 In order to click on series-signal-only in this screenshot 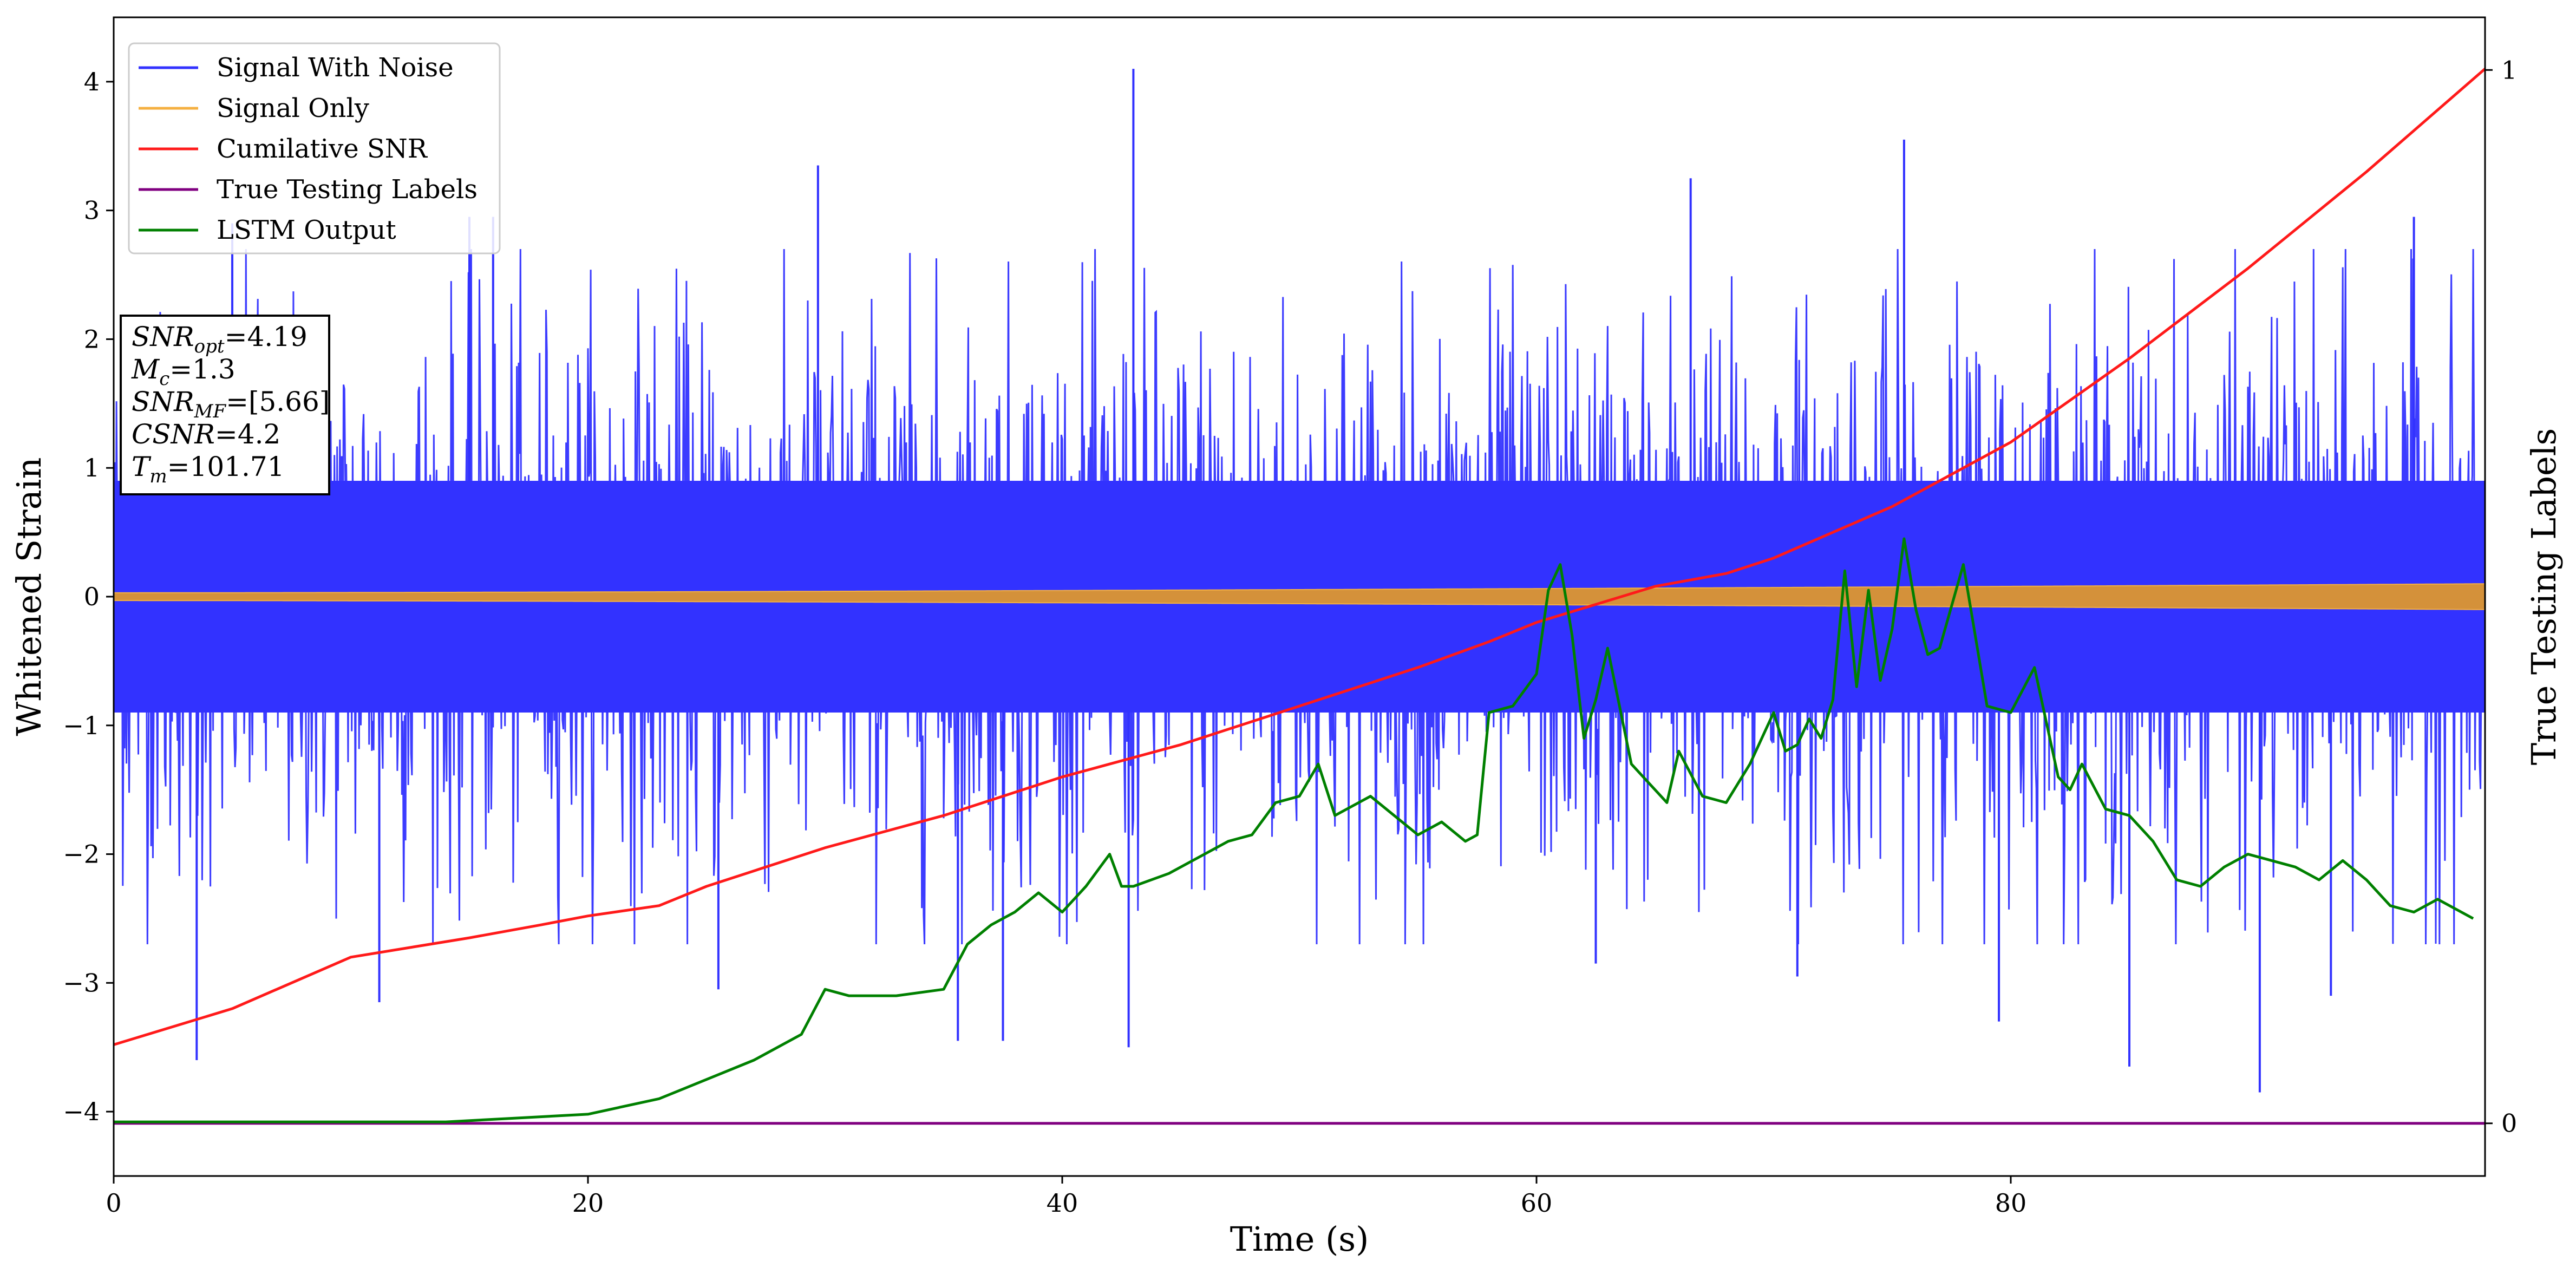, I will do `click(1300, 596)`.